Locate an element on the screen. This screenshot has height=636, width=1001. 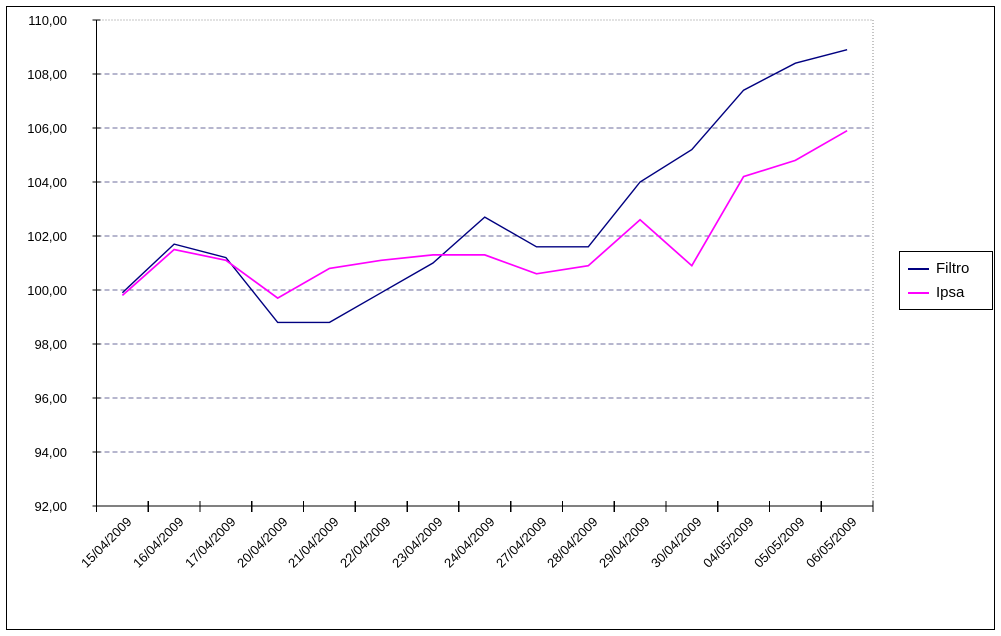
filtro-line-swatch is located at coordinates (918, 268).